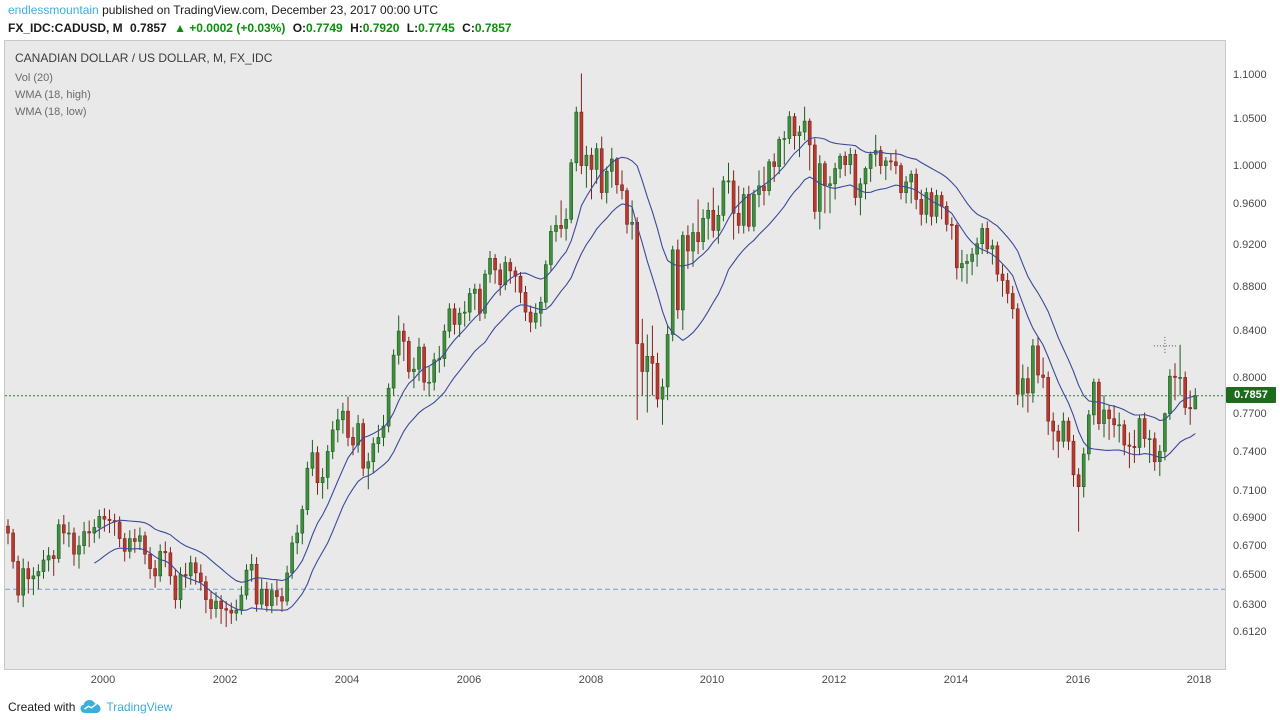 This screenshot has height=720, width=1280. Describe the element at coordinates (956, 680) in the screenshot. I see `time-axis-label: 2014` at that location.